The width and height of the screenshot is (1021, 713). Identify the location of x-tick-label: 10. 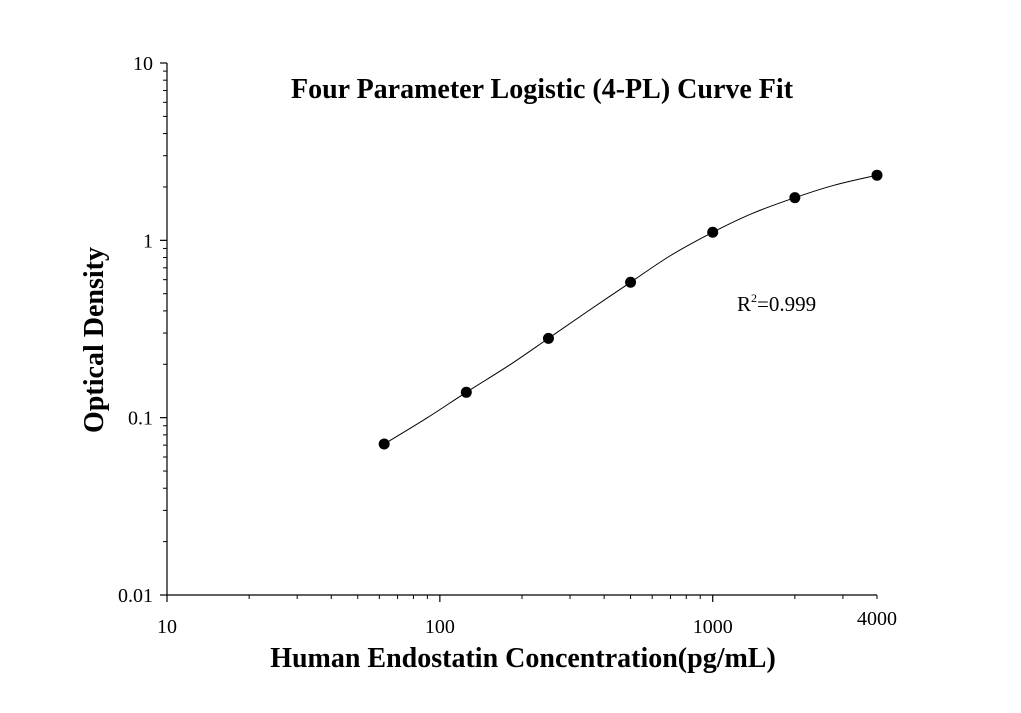
(167, 627).